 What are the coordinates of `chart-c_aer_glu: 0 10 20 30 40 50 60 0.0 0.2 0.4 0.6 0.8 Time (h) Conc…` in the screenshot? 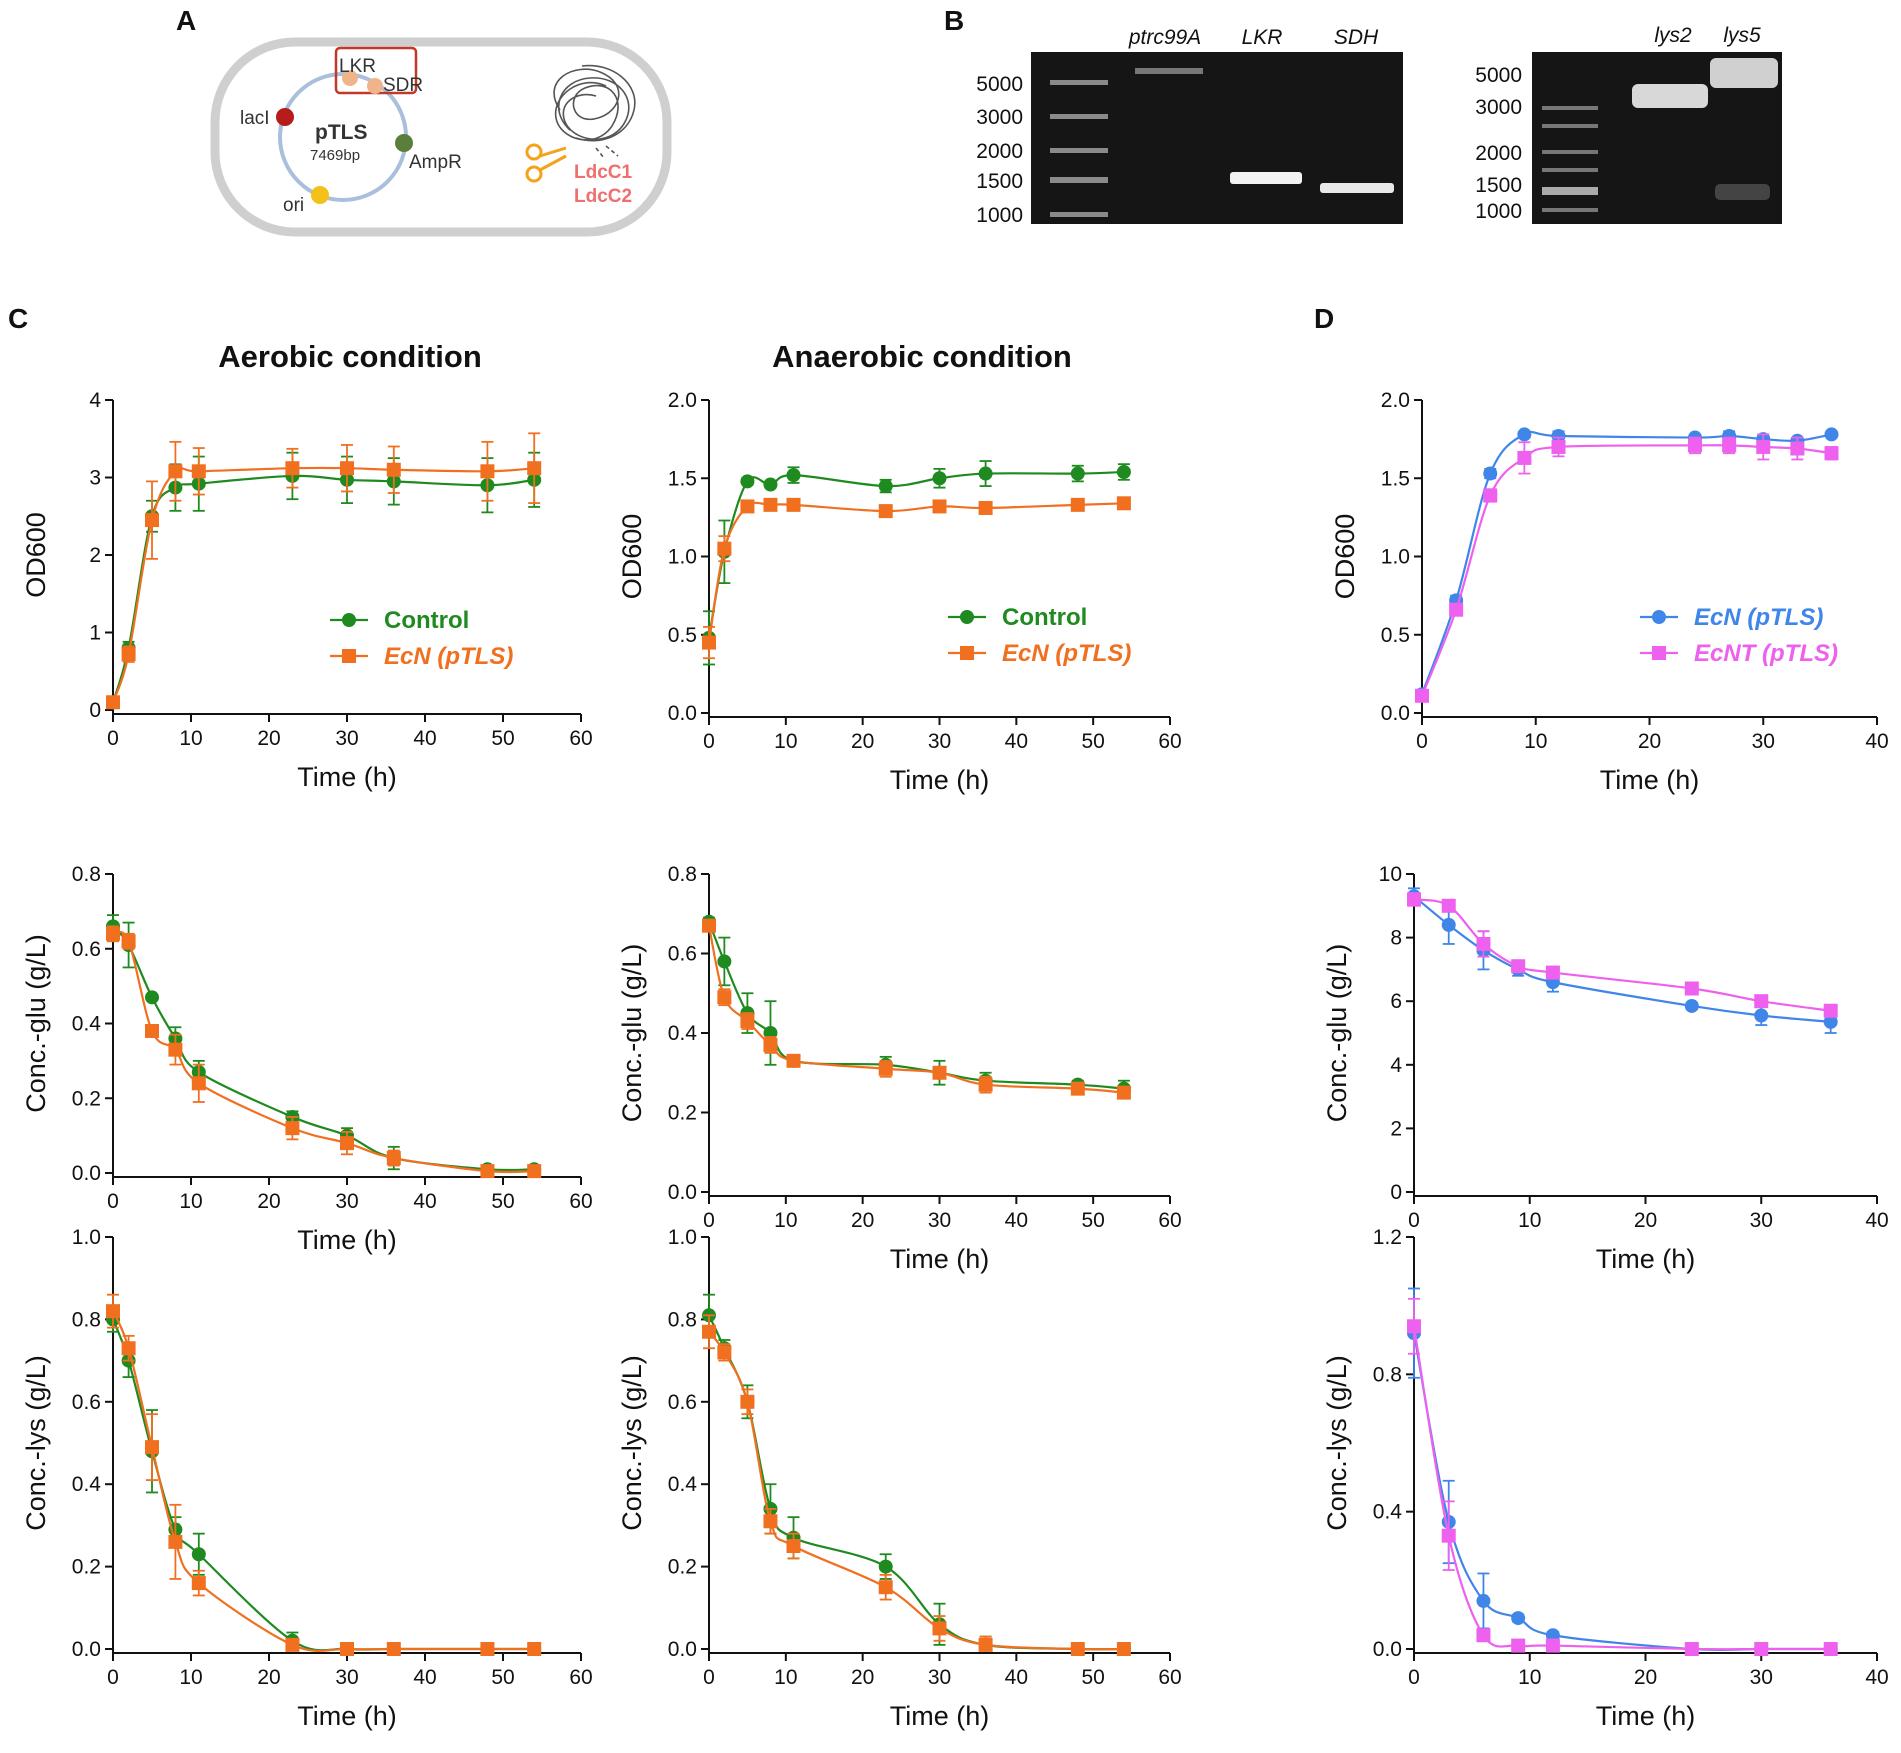 It's located at (307, 1059).